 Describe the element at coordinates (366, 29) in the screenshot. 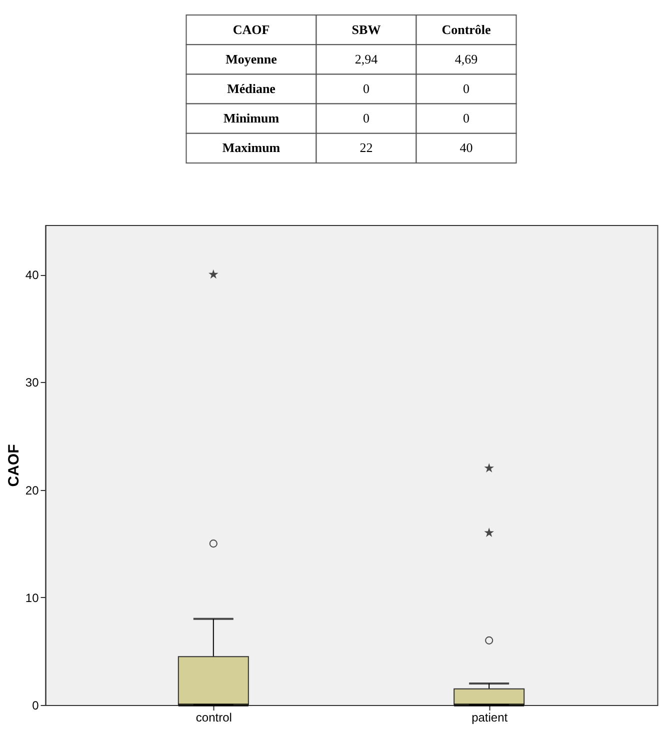

I see `category-label: SBW` at that location.